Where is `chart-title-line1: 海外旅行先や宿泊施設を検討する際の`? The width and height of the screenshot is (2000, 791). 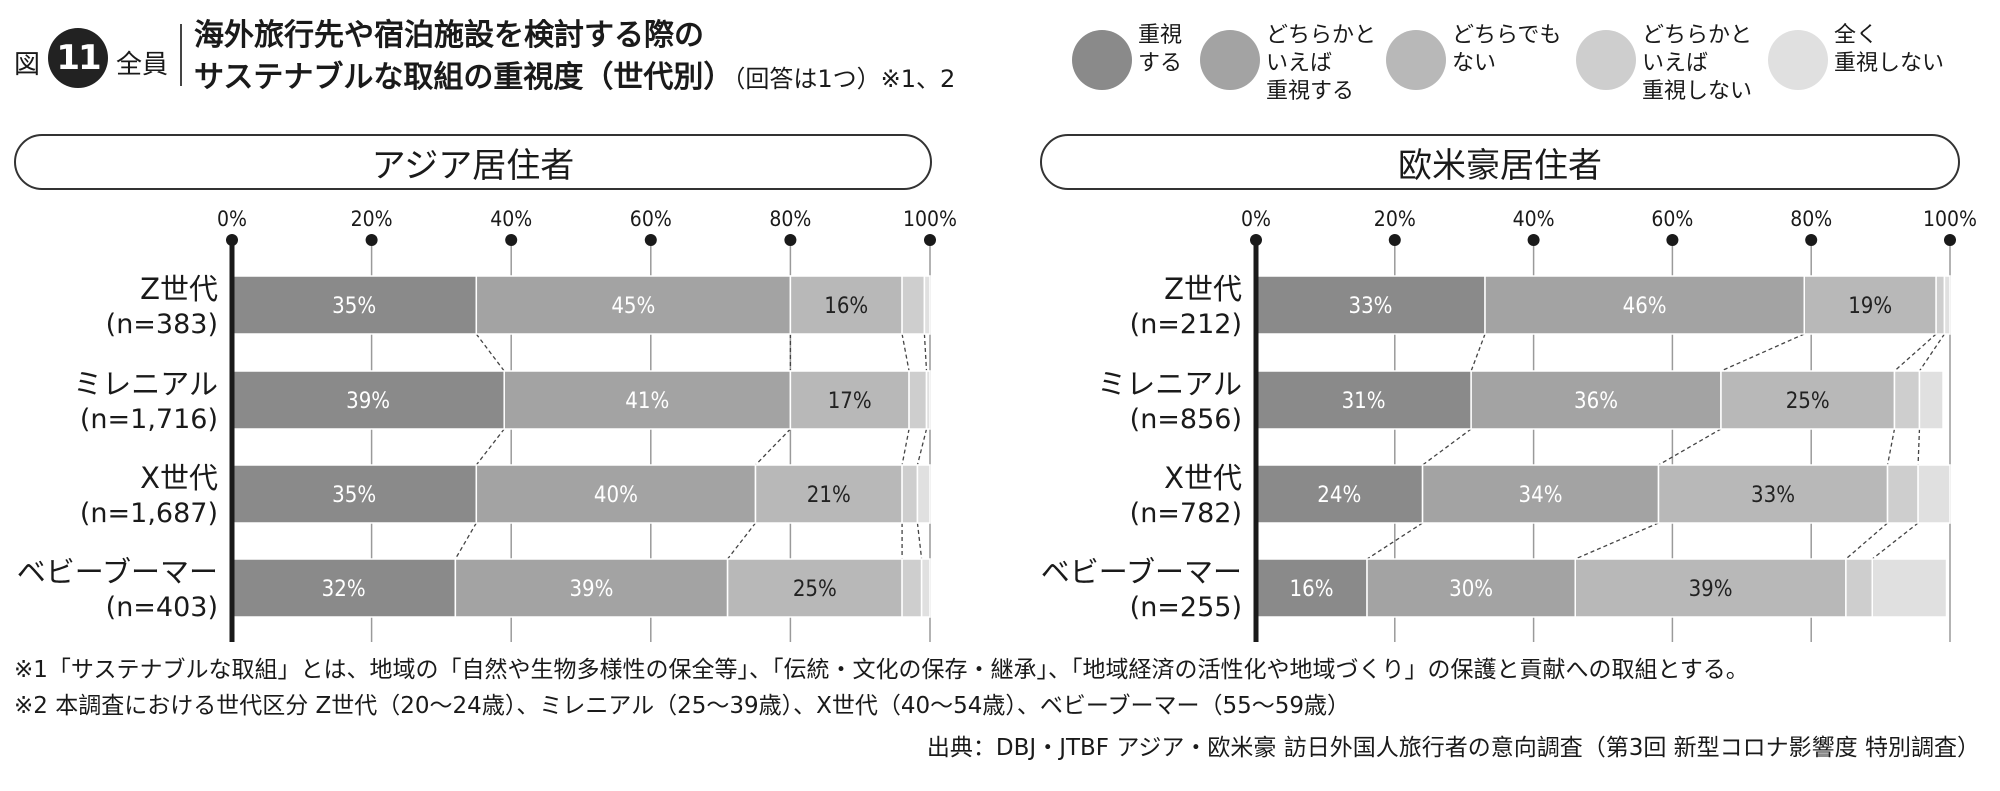
chart-title-line1: 海外旅行先や宿泊施設を検討する際の is located at coordinates (449, 35).